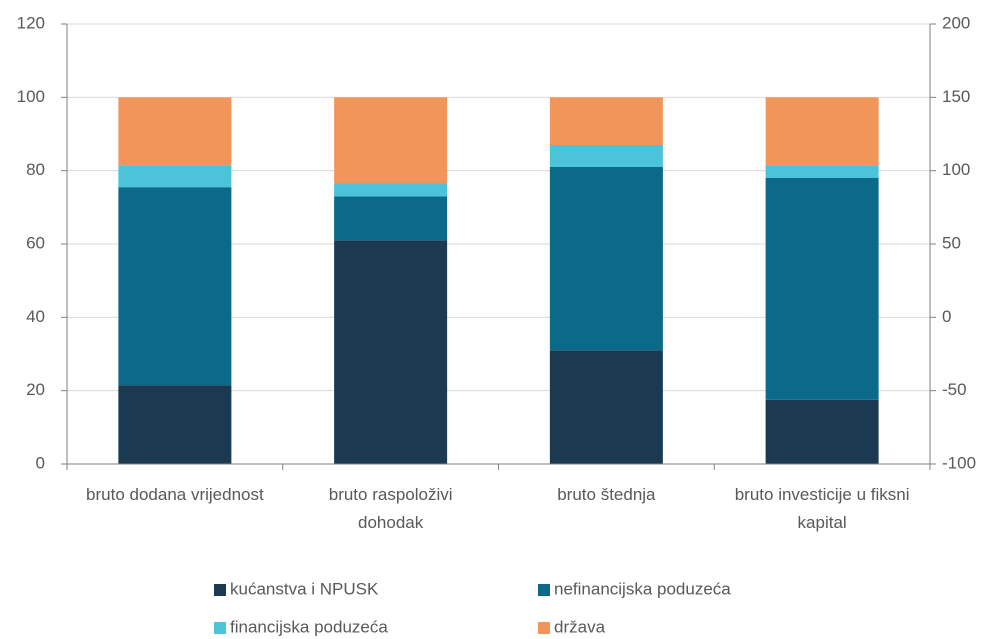 The image size is (1002, 639). What do you see at coordinates (642, 588) in the screenshot?
I see `legend-label: nefinancijska poduzeća` at bounding box center [642, 588].